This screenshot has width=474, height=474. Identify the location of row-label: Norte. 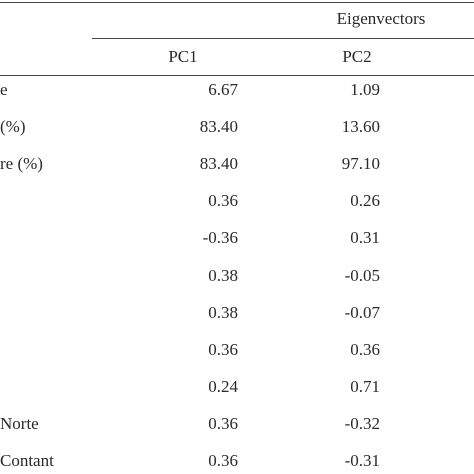
(19, 423).